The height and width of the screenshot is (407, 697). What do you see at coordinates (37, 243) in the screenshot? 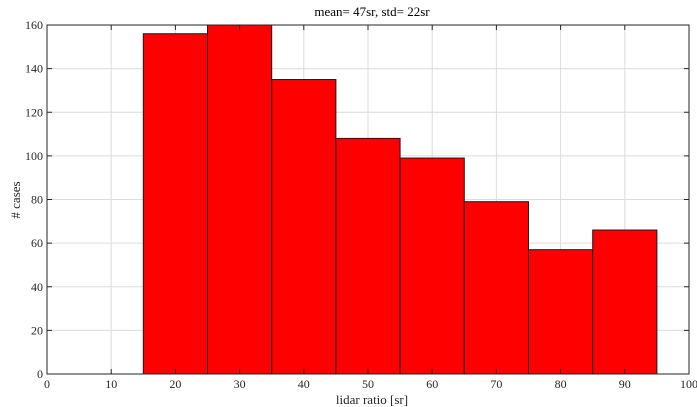
I see `y-tick-label-60: 60` at bounding box center [37, 243].